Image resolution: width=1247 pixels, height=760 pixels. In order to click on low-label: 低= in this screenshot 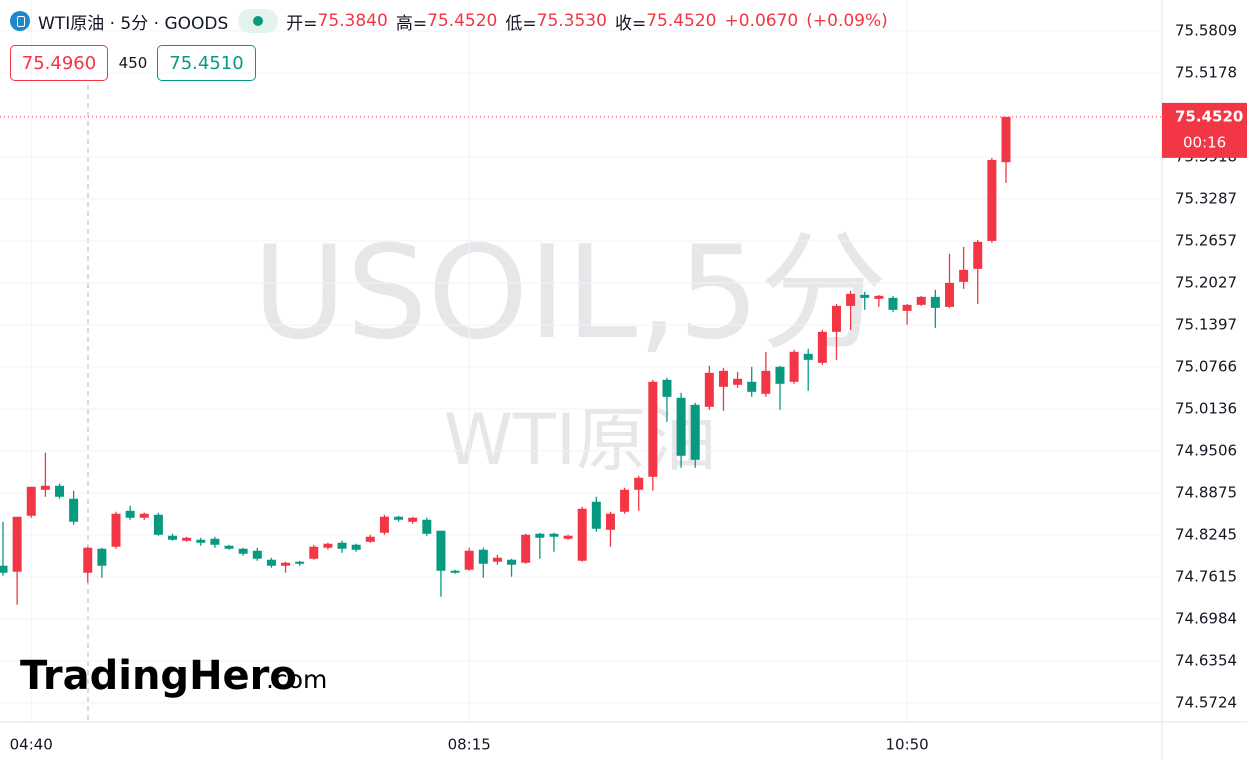, I will do `click(521, 23)`.